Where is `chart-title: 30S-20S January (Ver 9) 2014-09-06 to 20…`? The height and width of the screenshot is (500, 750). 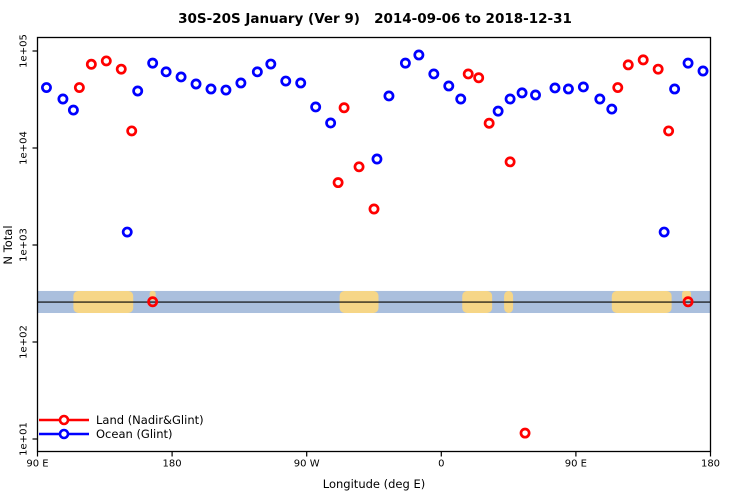 chart-title: 30S-20S January (Ver 9) 2014-09-06 to 20… is located at coordinates (375, 19).